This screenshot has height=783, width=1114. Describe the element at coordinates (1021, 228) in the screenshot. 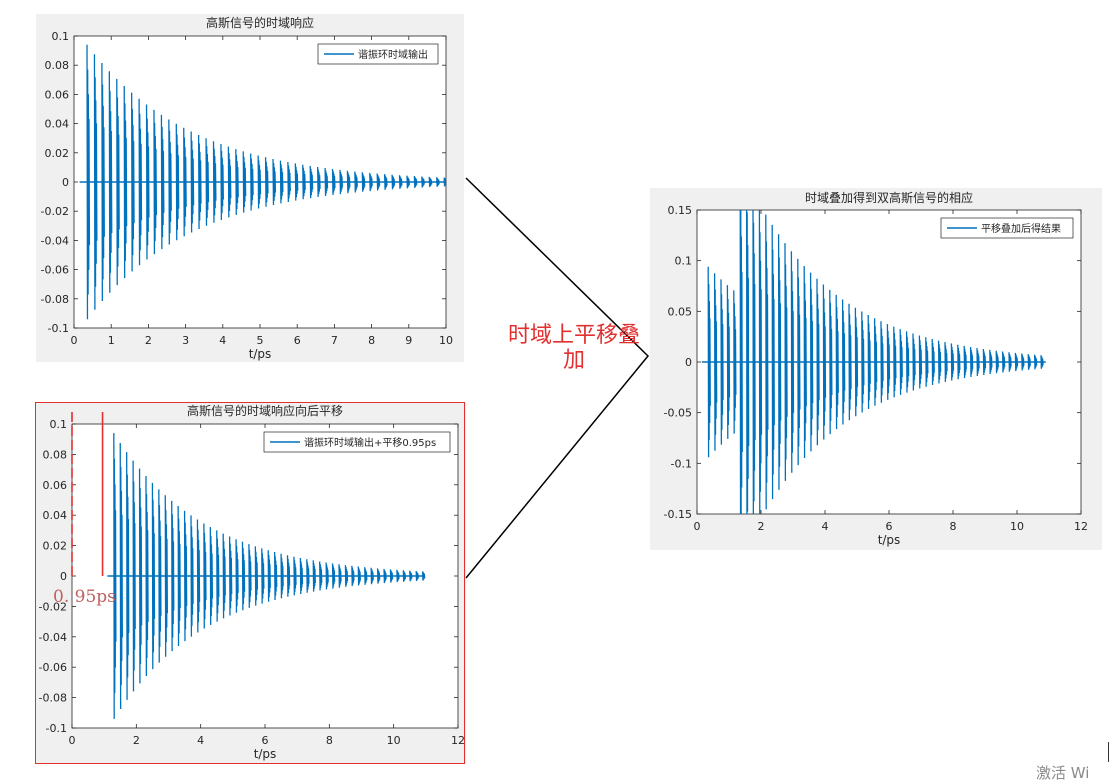

I see `legend-label: 平移叠加后得结果` at that location.